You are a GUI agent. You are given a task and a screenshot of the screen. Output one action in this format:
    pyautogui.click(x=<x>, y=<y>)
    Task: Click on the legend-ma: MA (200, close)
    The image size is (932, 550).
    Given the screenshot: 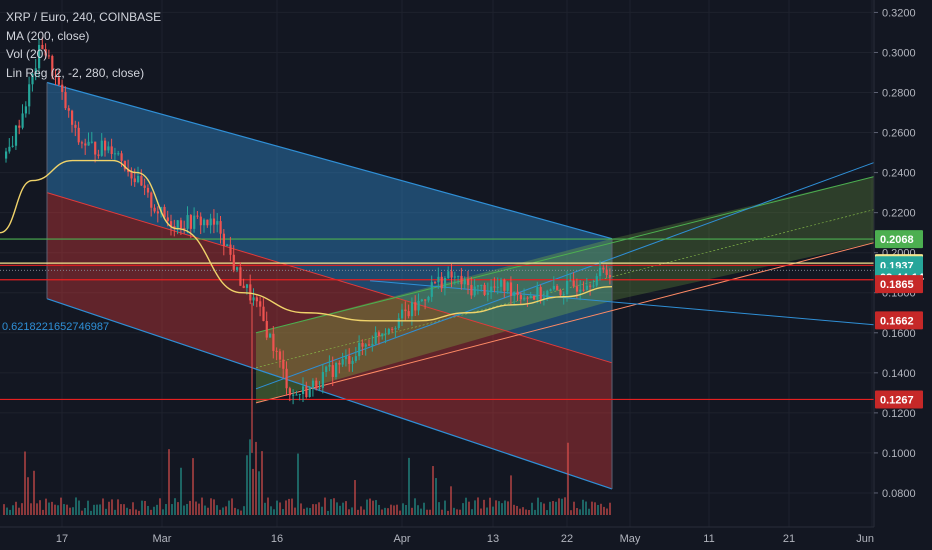 What is the action you would take?
    pyautogui.click(x=48, y=35)
    